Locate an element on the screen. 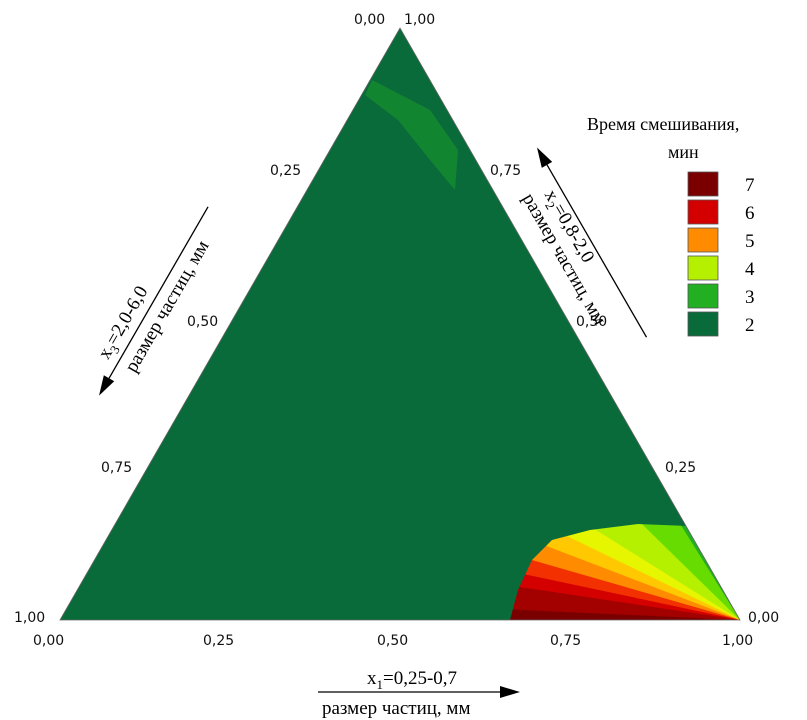 The height and width of the screenshot is (720, 807). x1-axis-arrow is located at coordinates (419, 692).